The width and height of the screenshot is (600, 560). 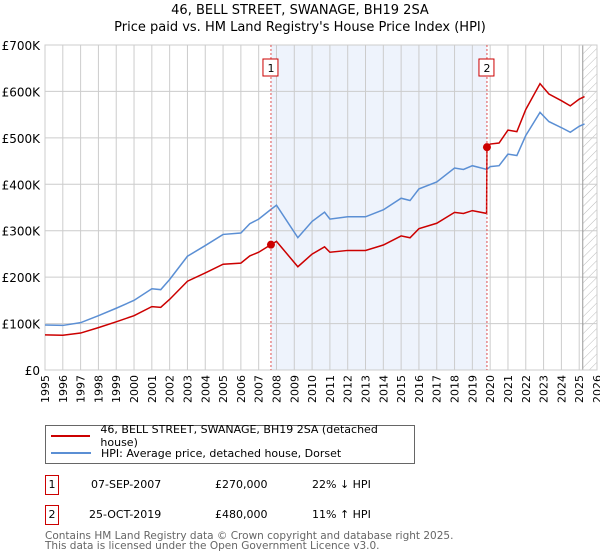 What do you see at coordinates (71, 453) in the screenshot?
I see `legend-swatch-blue` at bounding box center [71, 453].